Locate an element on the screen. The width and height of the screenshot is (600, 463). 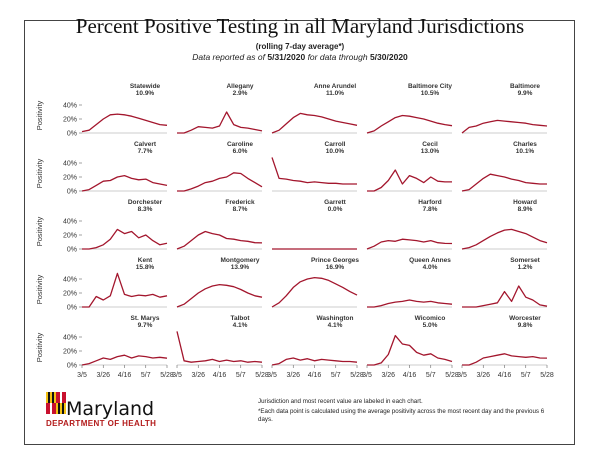
logo-wordmark: Maryland is located at coordinates (110, 409).